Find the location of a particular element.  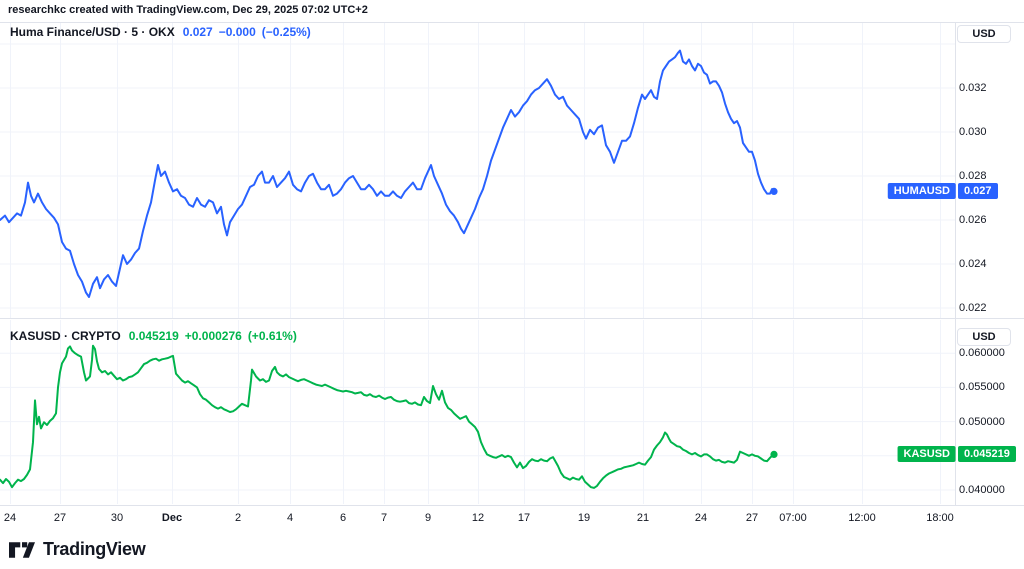

time-tick-label: 07:00 is located at coordinates (793, 518).